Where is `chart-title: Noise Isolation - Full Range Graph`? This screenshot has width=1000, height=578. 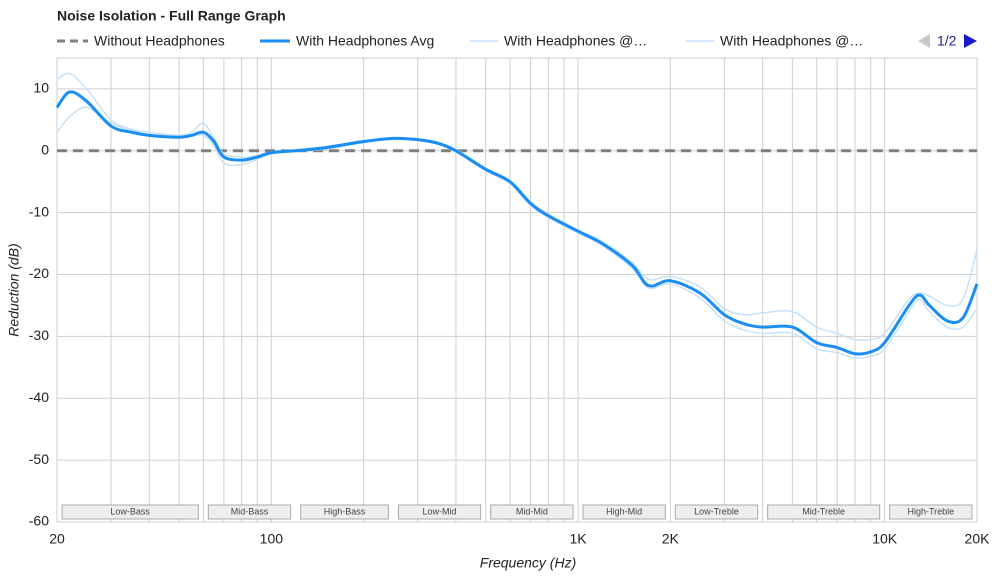 chart-title: Noise Isolation - Full Range Graph is located at coordinates (171, 16).